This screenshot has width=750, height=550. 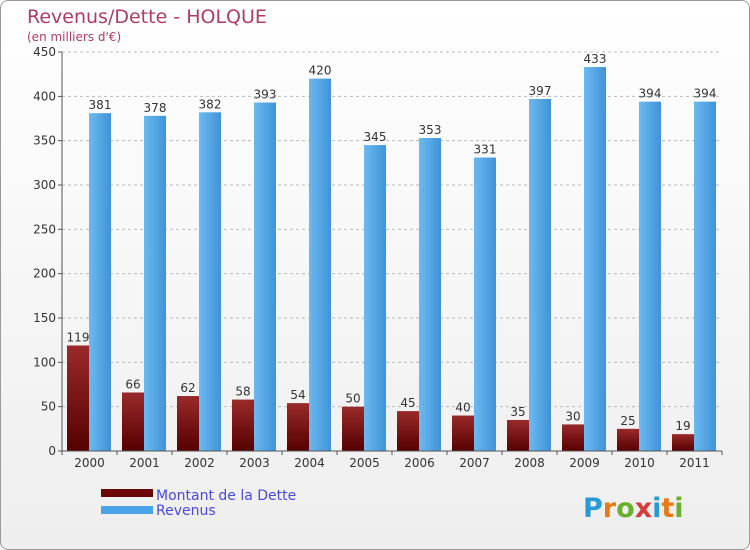 What do you see at coordinates (375, 137) in the screenshot?
I see `value-label-revenus: 345` at bounding box center [375, 137].